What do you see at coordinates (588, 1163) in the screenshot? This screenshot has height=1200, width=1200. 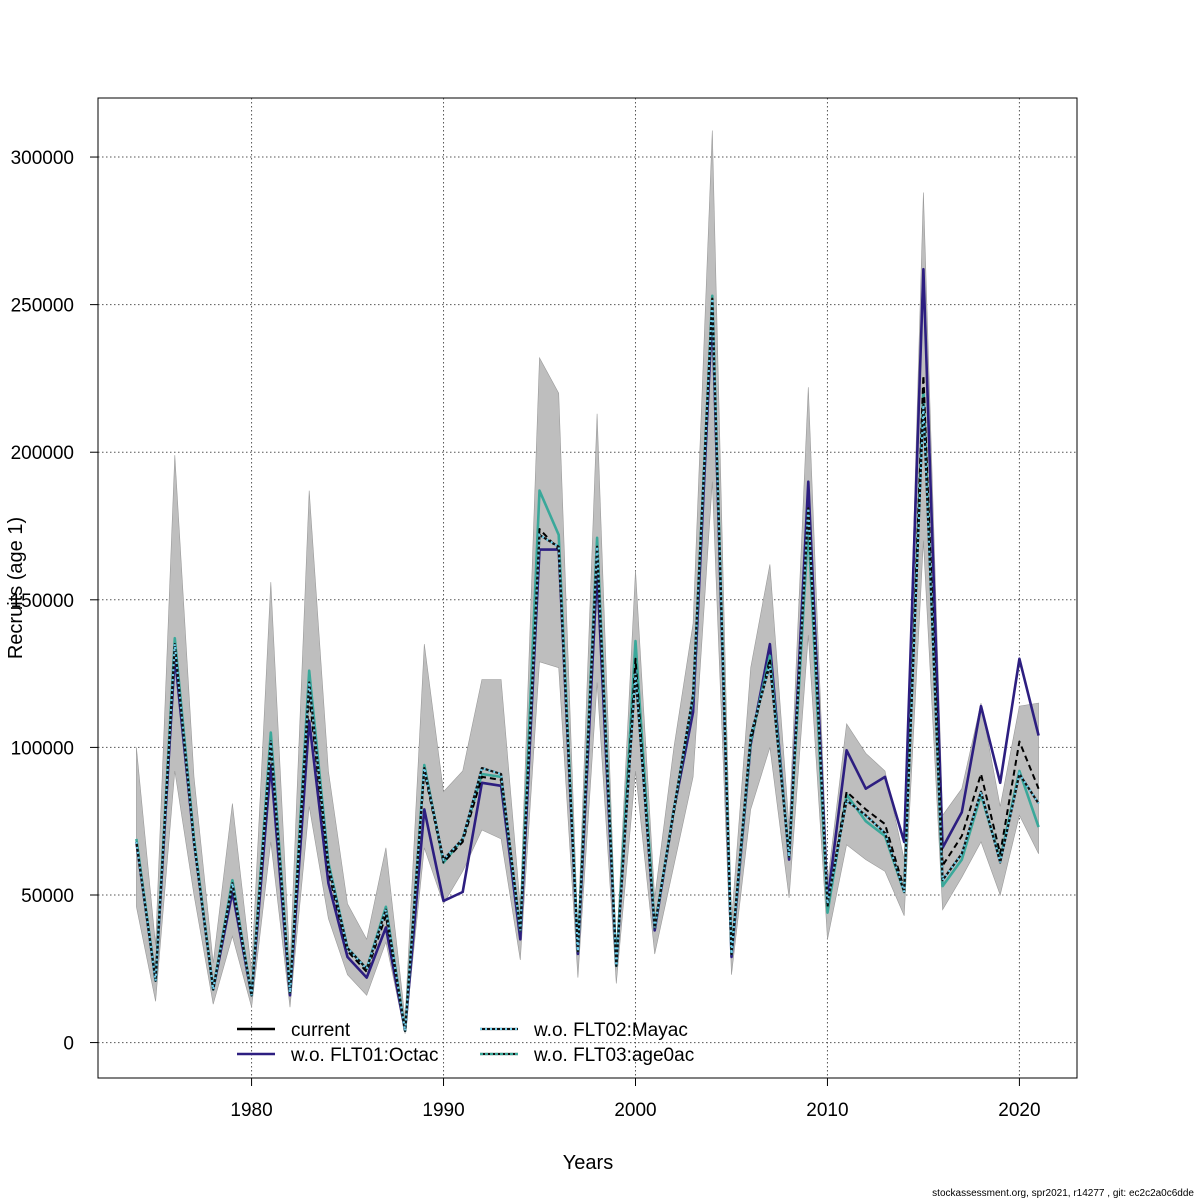 I see `x-axis-title: Years` at bounding box center [588, 1163].